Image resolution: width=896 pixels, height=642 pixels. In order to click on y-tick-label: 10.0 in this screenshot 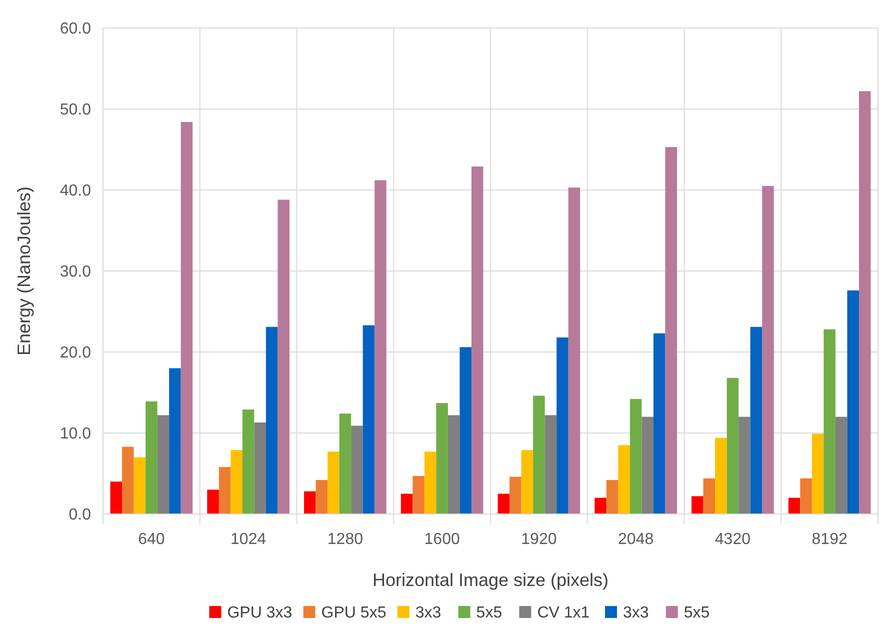, I will do `click(76, 434)`.